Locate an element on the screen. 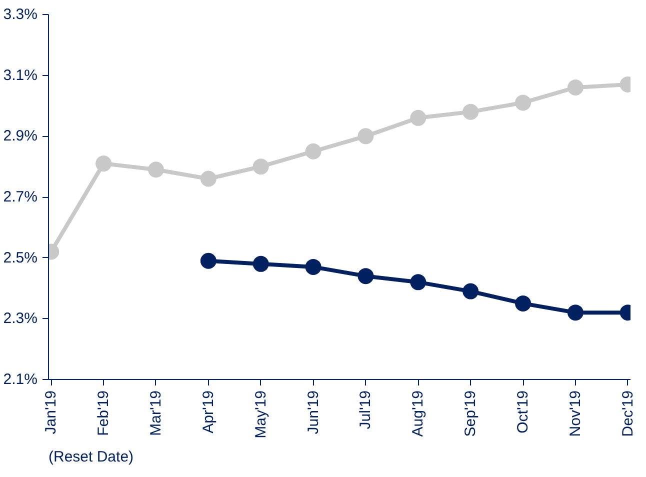  y-tick-label: 3.3% is located at coordinates (20, 14).